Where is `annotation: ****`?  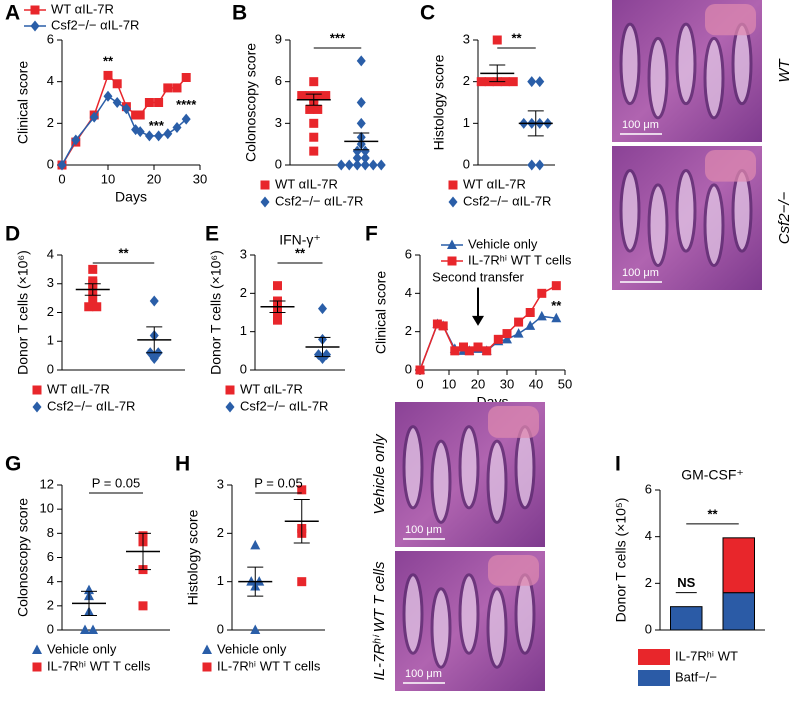 annotation: **** is located at coordinates (186, 104).